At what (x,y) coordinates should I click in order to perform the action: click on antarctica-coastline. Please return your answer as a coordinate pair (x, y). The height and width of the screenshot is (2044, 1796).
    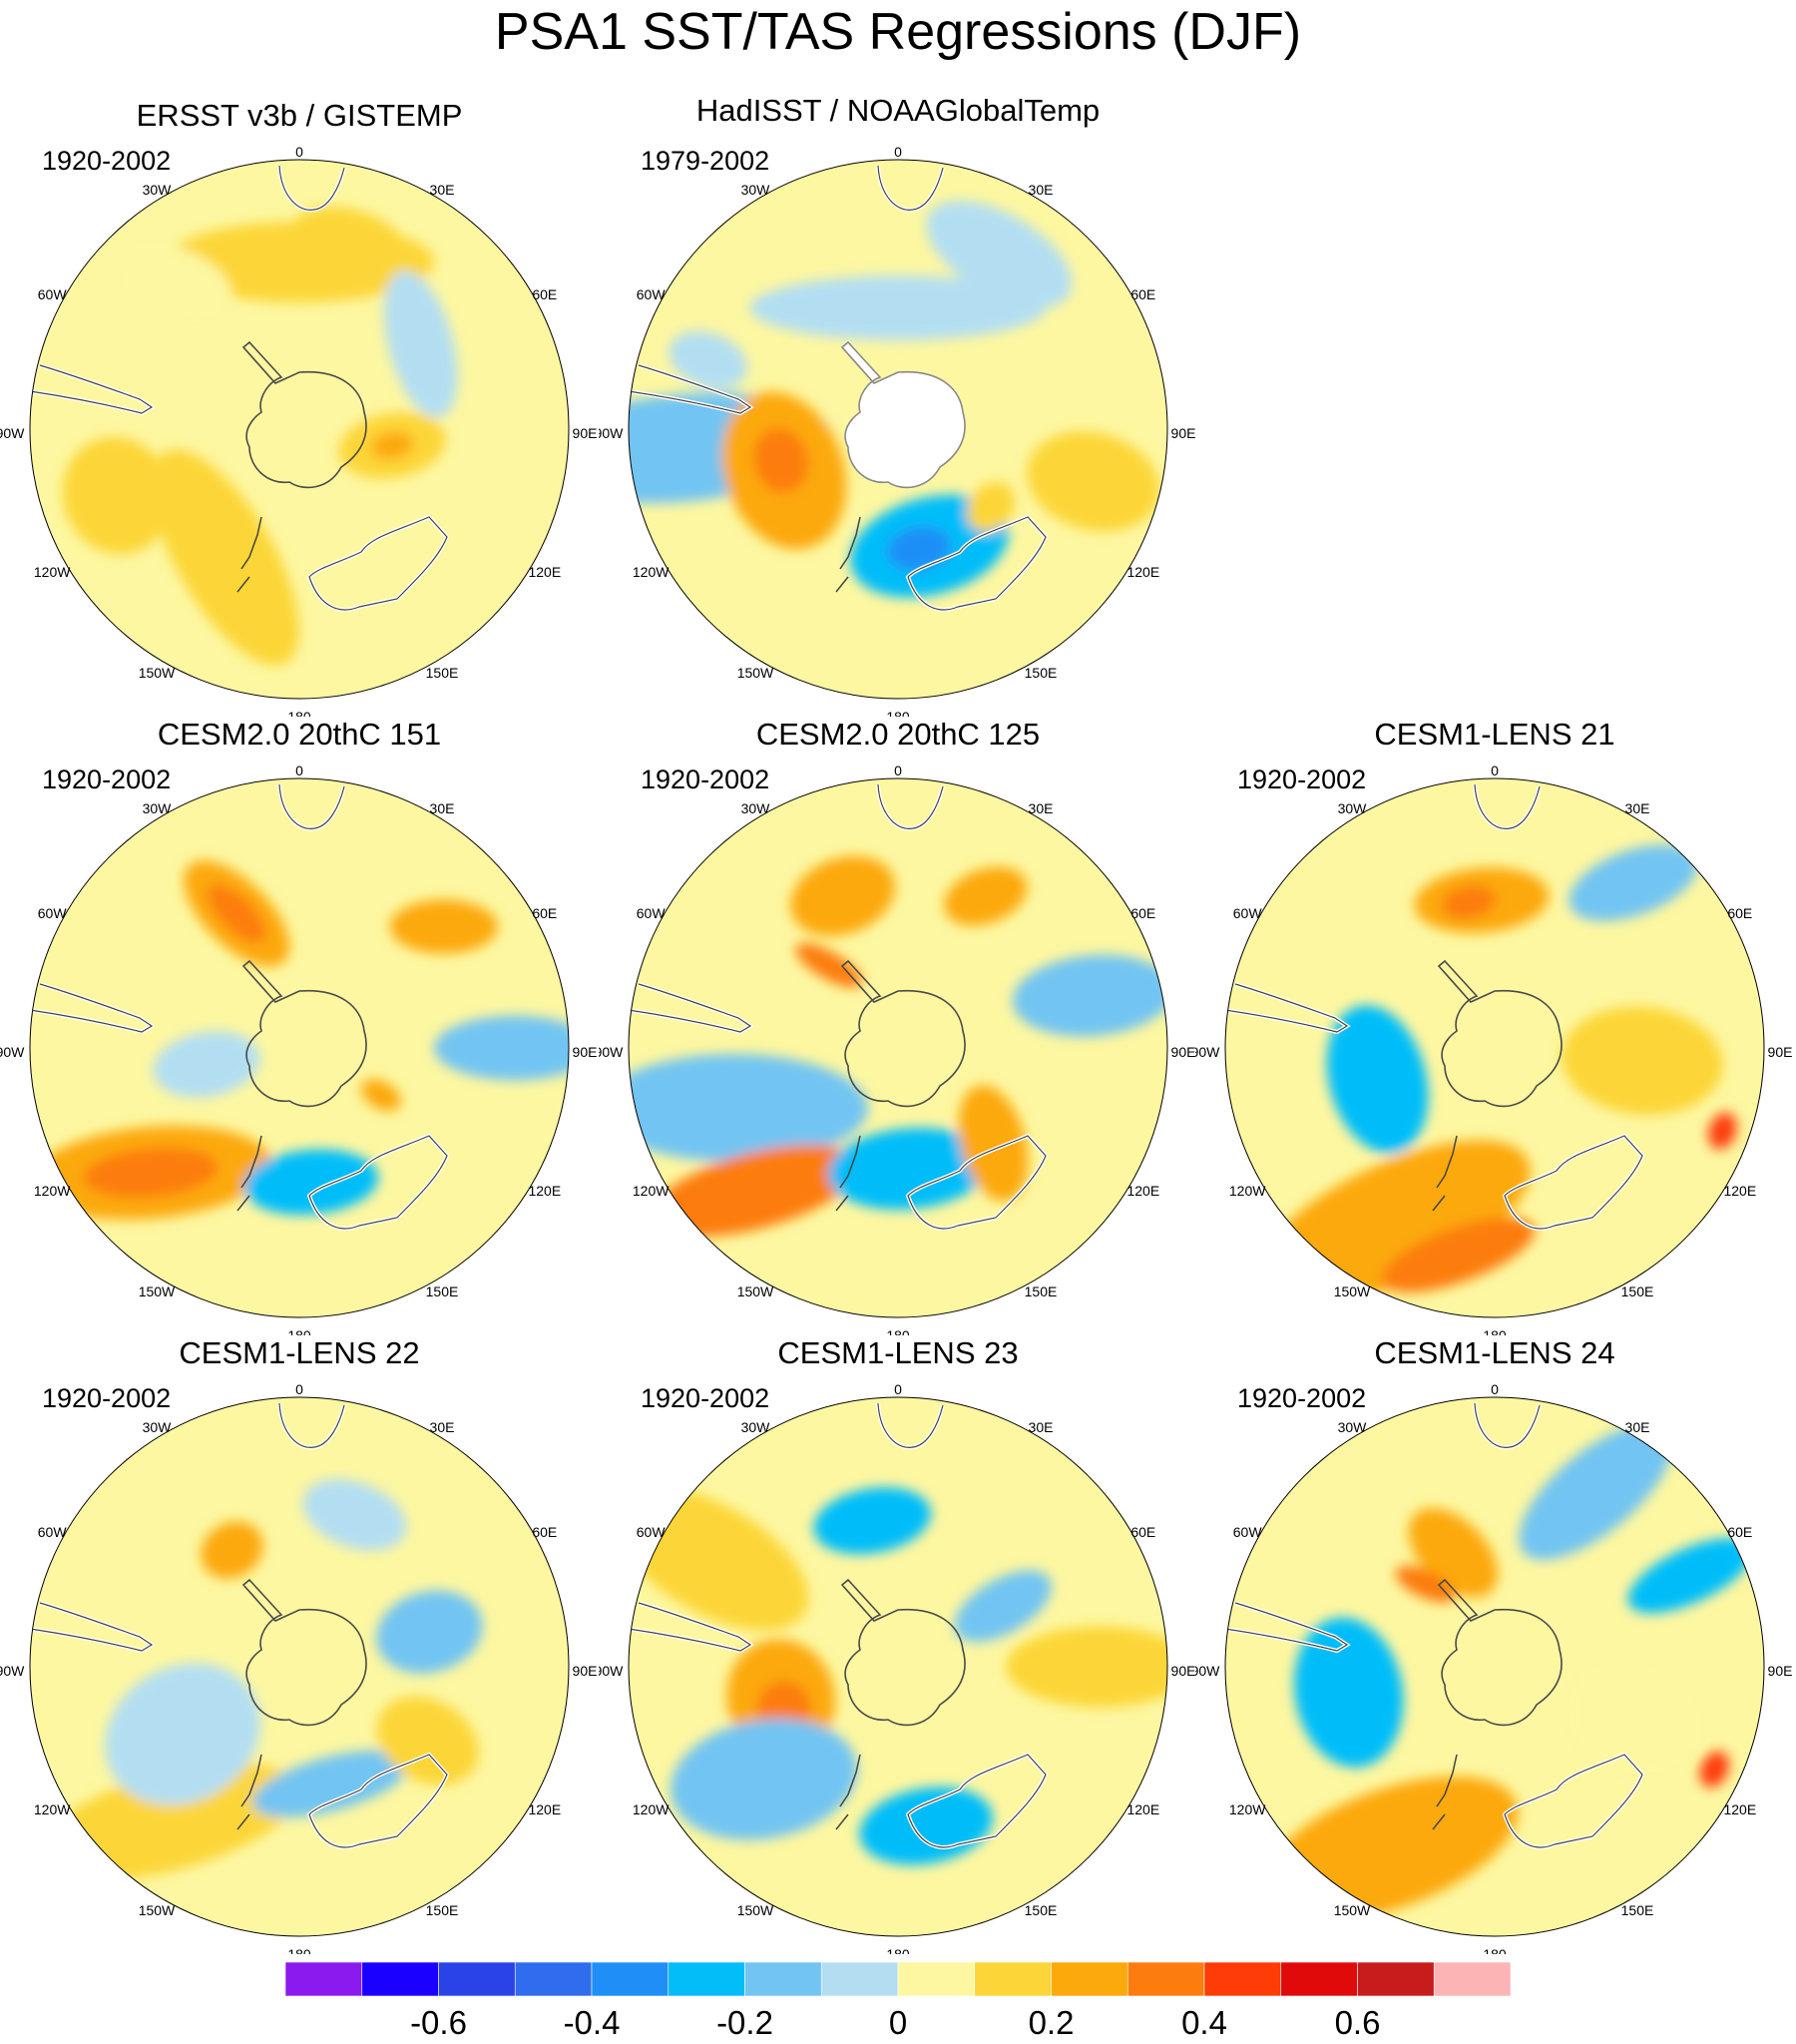
    Looking at the image, I should click on (304, 1652).